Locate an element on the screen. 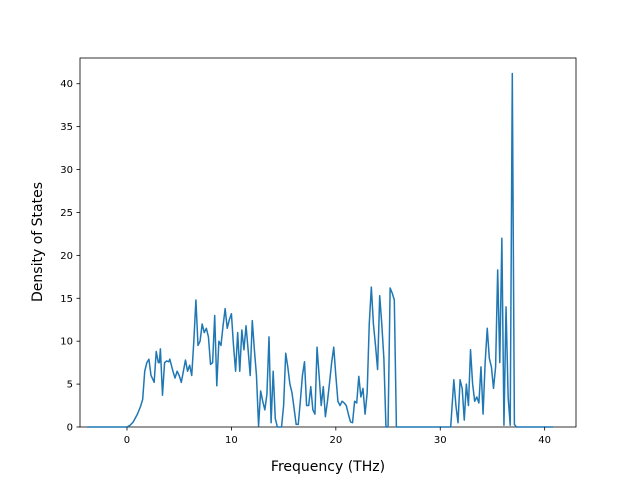  y-tick-label: 20 is located at coordinates (66, 256).